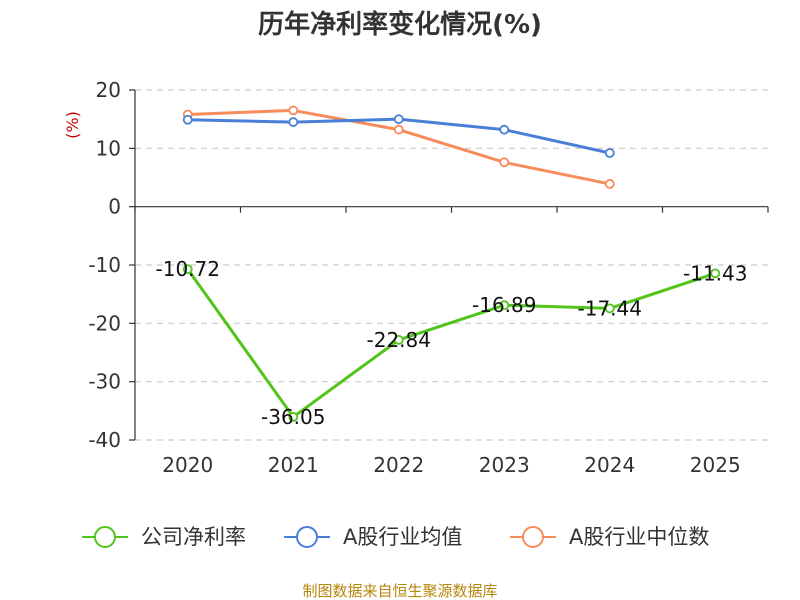 This screenshot has width=800, height=600. I want to click on data-label: -36.05, so click(293, 417).